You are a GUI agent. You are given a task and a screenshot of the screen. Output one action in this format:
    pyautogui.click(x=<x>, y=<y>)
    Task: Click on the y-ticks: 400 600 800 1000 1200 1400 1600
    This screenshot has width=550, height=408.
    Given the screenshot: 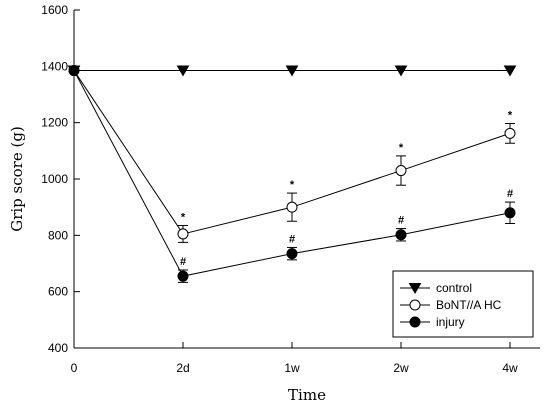 What is the action you would take?
    pyautogui.click(x=60, y=179)
    